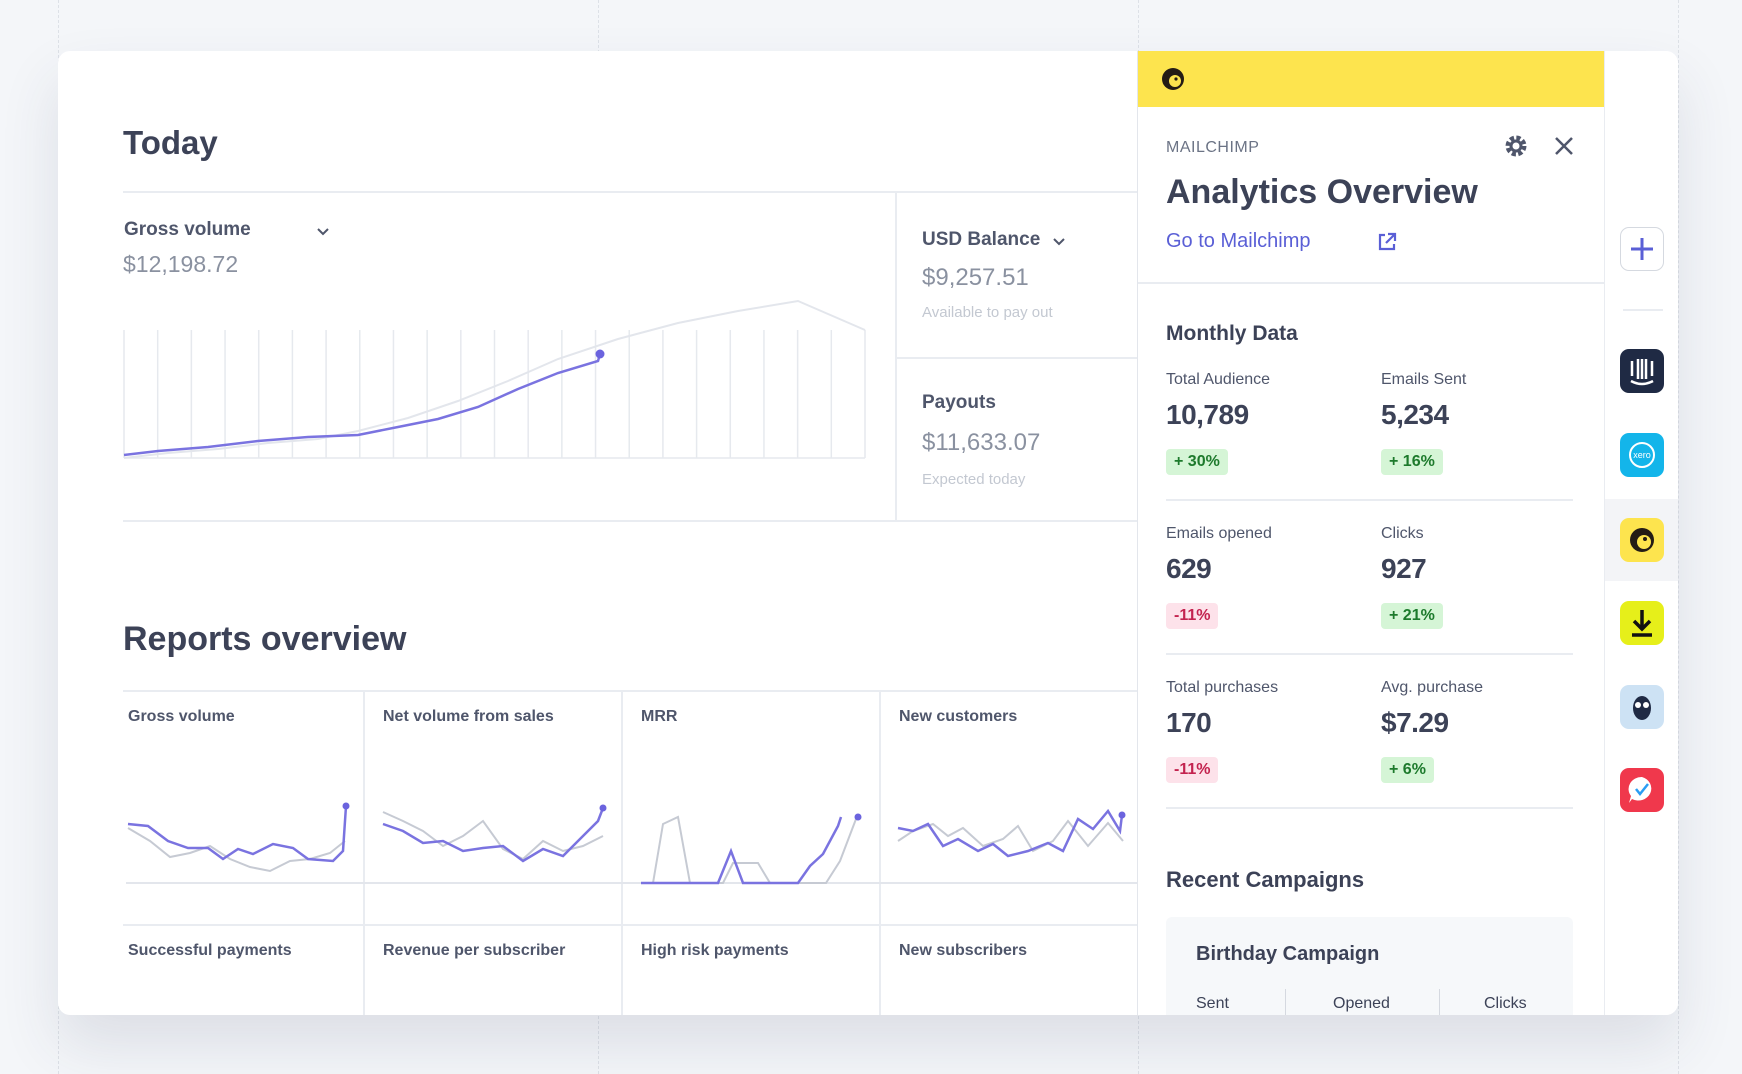 The height and width of the screenshot is (1074, 1742). What do you see at coordinates (1404, 568) in the screenshot?
I see `metric-value: 927` at bounding box center [1404, 568].